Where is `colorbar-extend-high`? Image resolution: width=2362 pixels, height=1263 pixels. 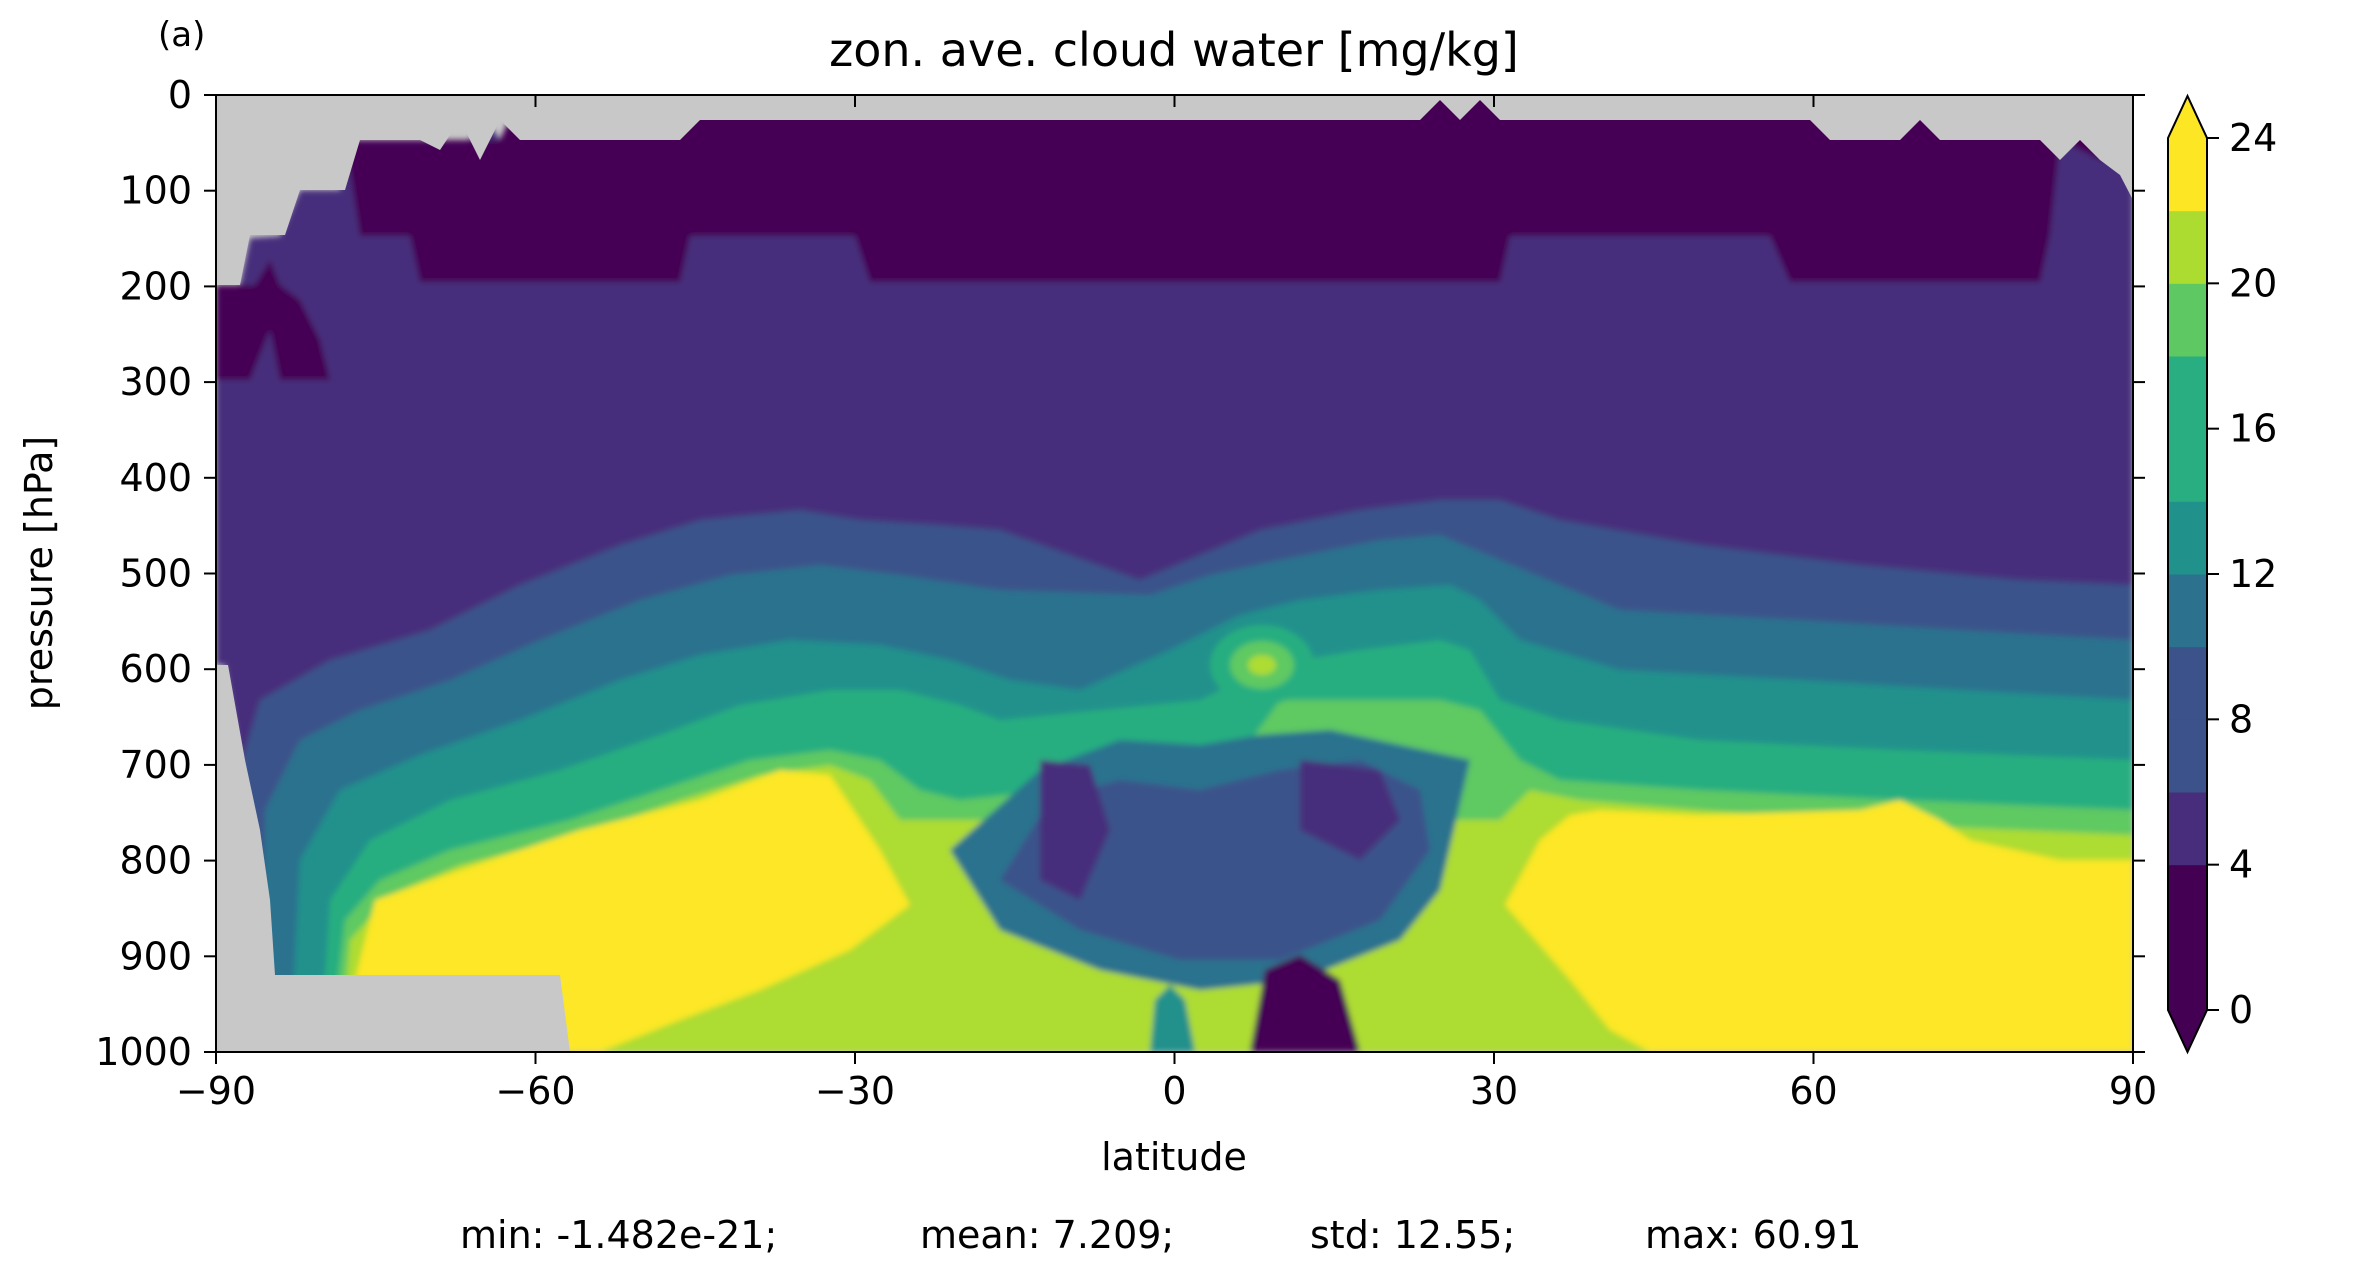 colorbar-extend-high is located at coordinates (2187, 117).